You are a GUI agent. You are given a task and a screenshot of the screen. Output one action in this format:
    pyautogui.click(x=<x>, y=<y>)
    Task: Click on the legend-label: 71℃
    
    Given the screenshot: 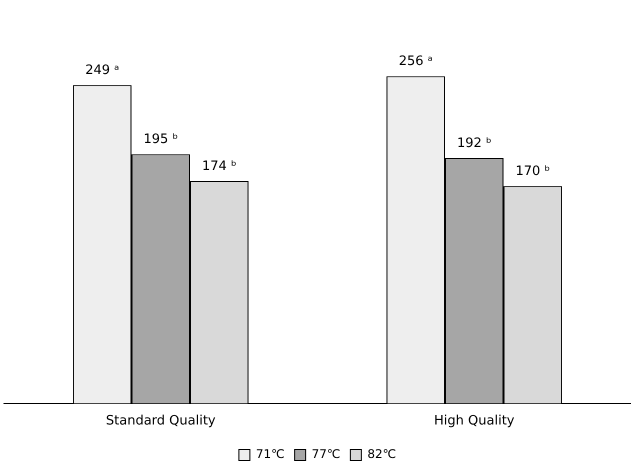 What is the action you would take?
    pyautogui.click(x=270, y=454)
    